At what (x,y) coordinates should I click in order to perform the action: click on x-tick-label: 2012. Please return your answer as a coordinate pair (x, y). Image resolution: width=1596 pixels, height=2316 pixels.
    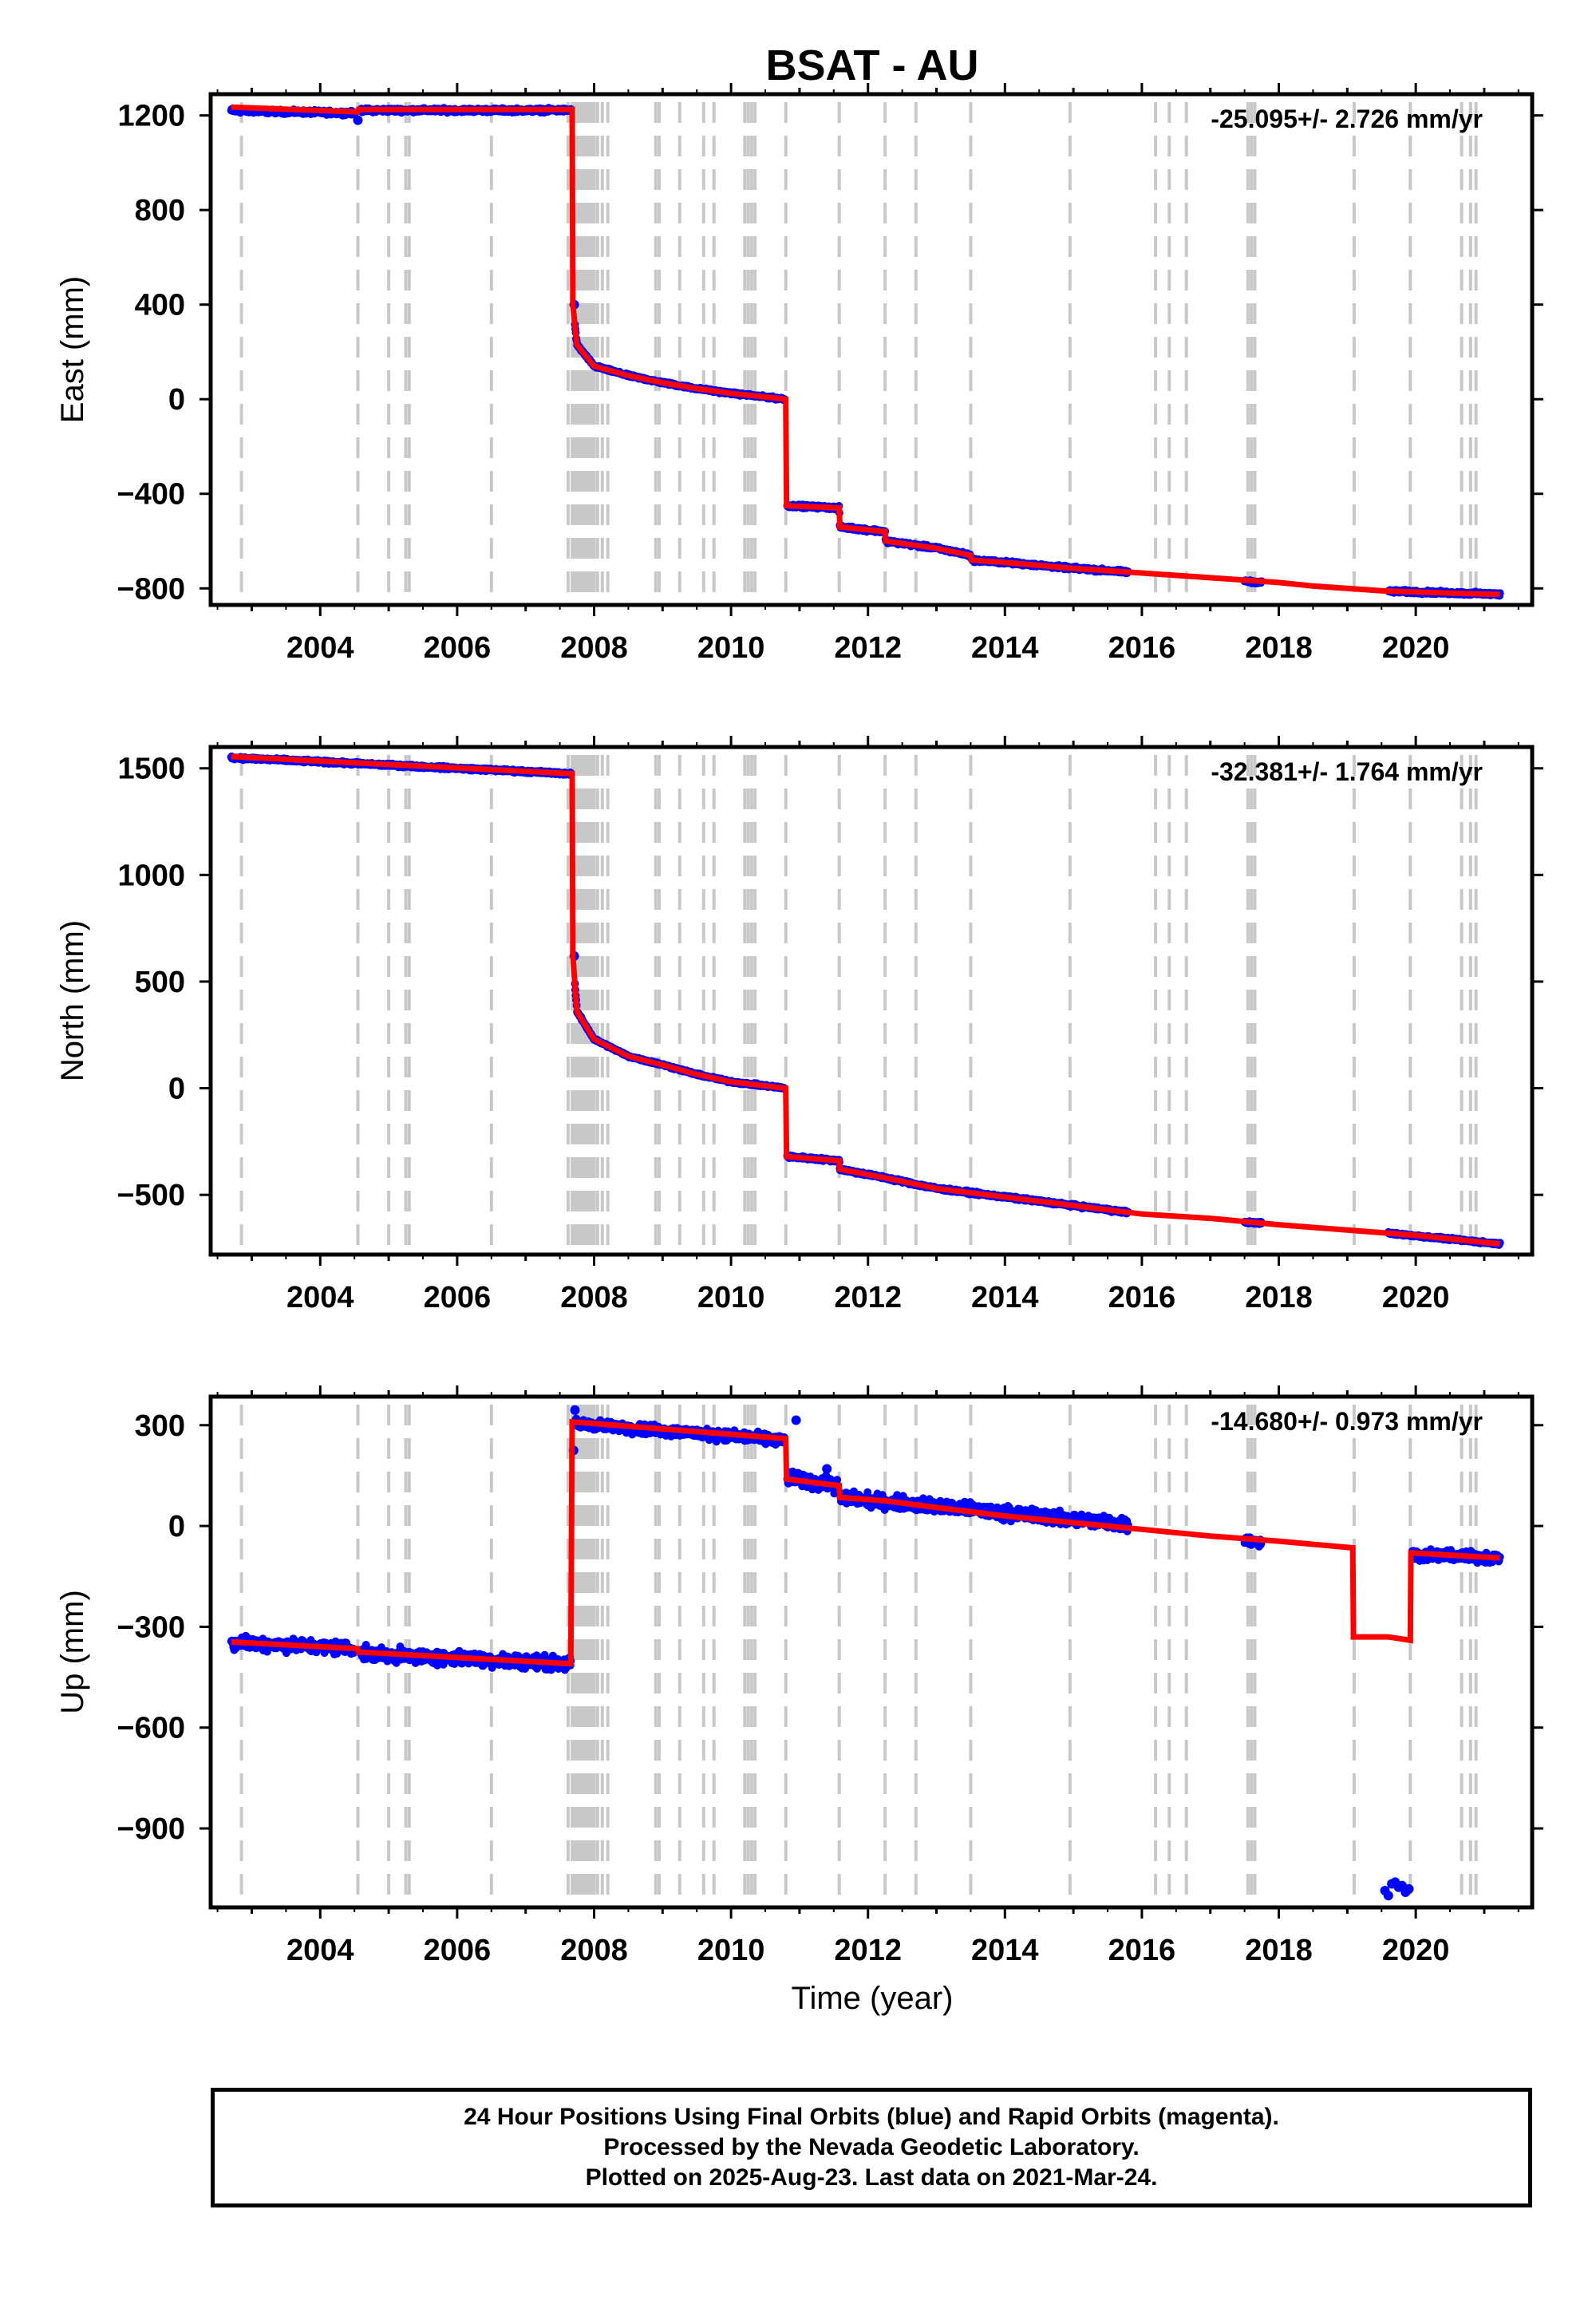
    Looking at the image, I should click on (868, 648).